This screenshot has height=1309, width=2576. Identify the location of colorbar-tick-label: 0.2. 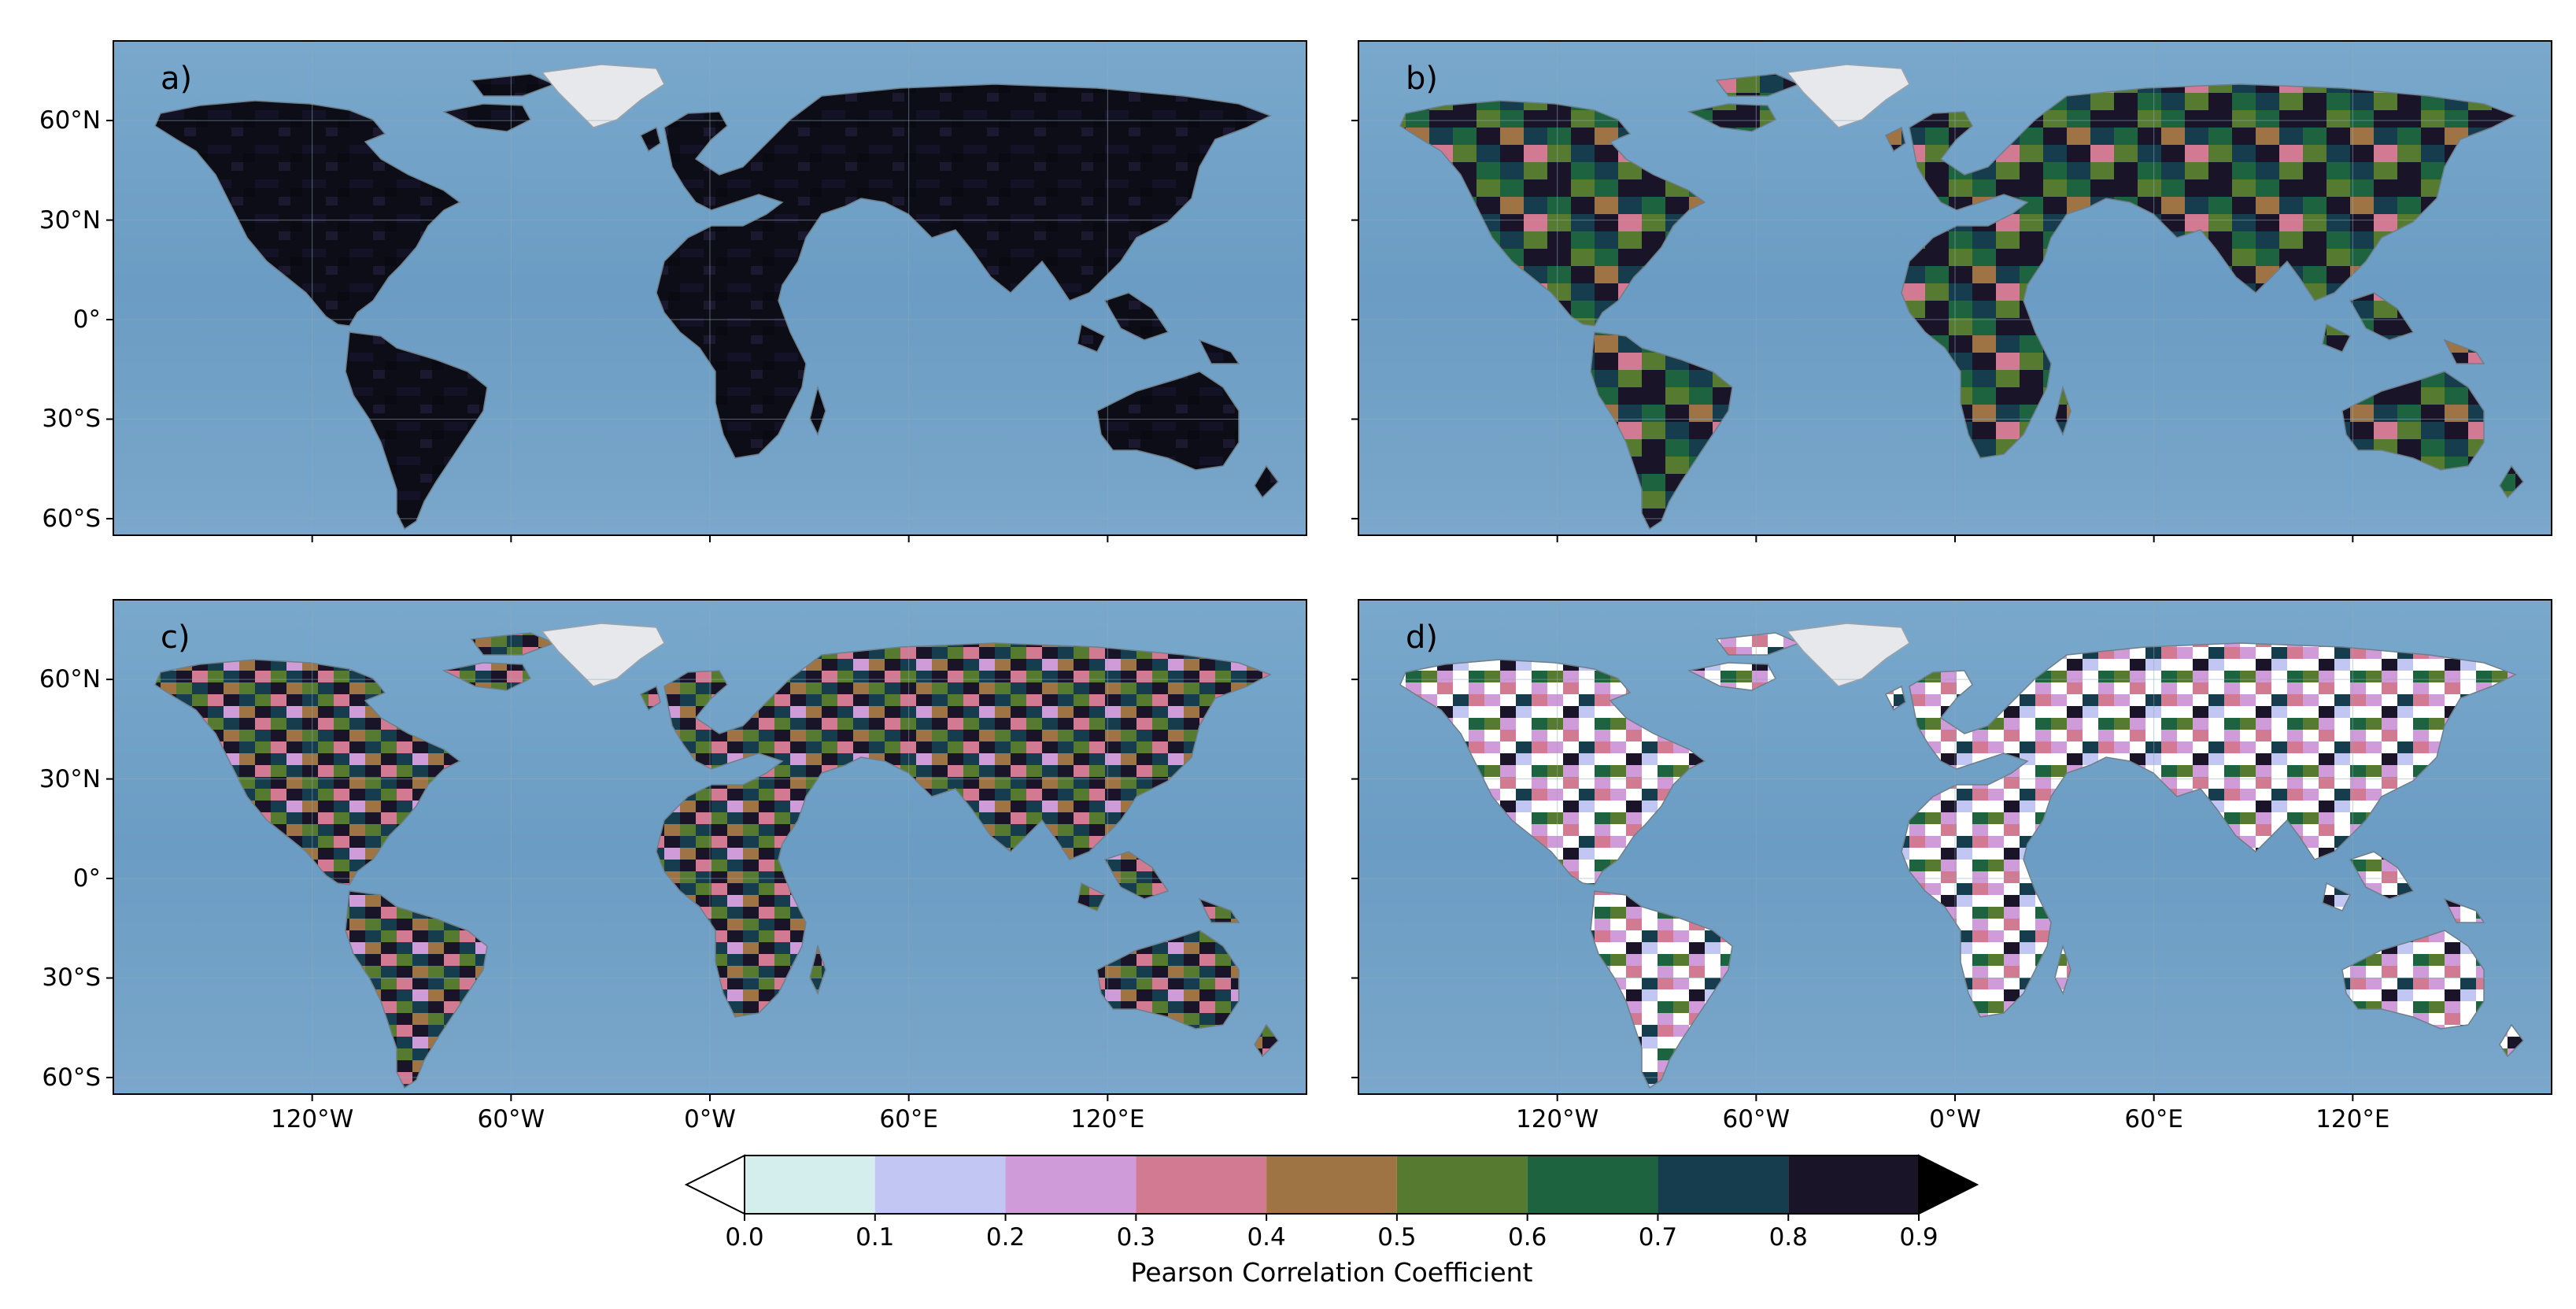
(1005, 1237).